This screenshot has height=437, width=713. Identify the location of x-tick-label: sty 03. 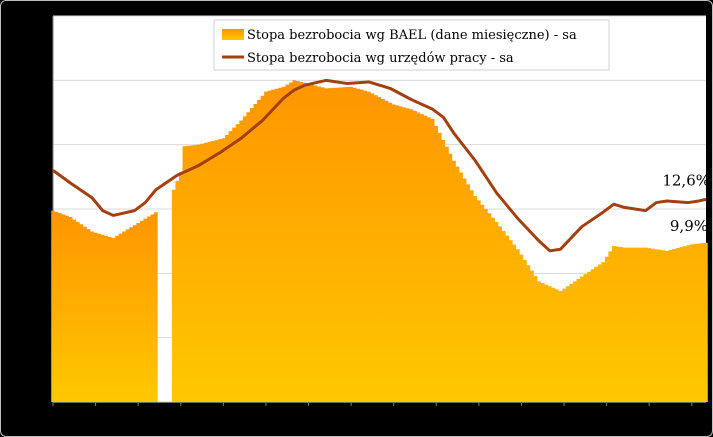
(308, 415).